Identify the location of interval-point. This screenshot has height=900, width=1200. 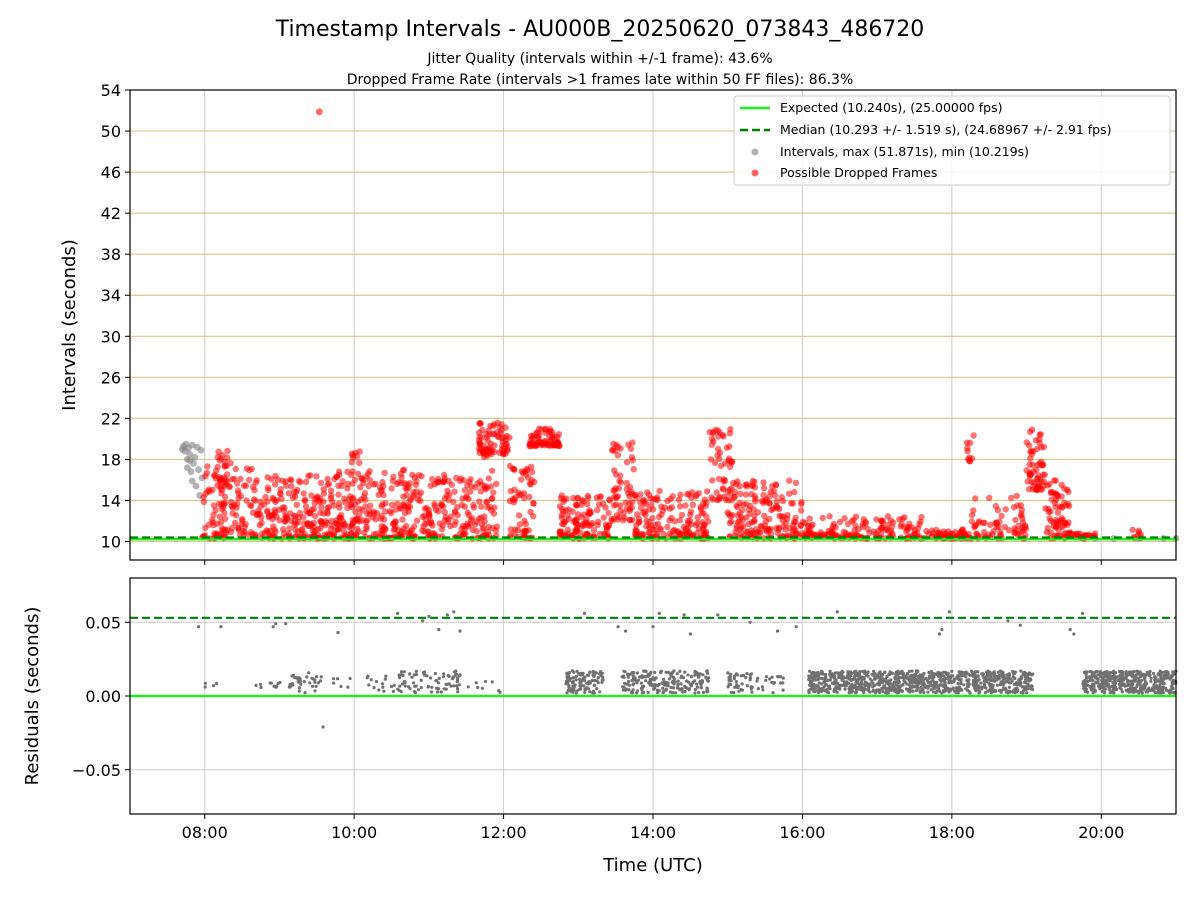
(190, 460).